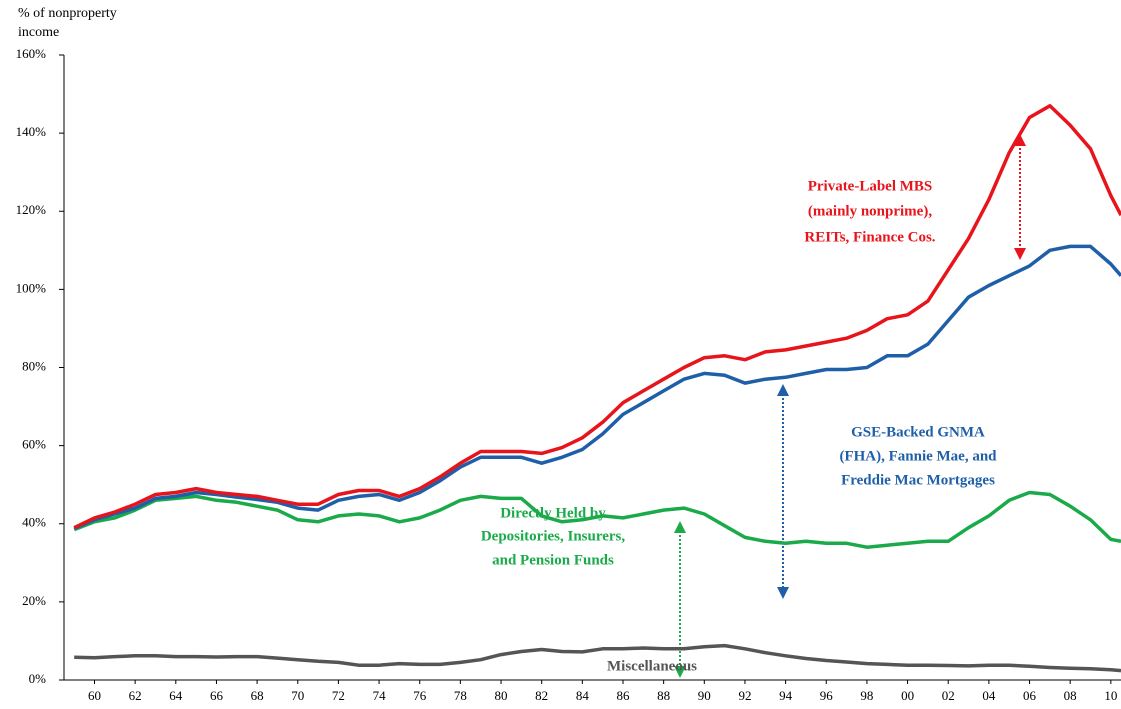 Image resolution: width=1121 pixels, height=709 pixels. I want to click on series-label: REITs, Finance Cos., so click(869, 237).